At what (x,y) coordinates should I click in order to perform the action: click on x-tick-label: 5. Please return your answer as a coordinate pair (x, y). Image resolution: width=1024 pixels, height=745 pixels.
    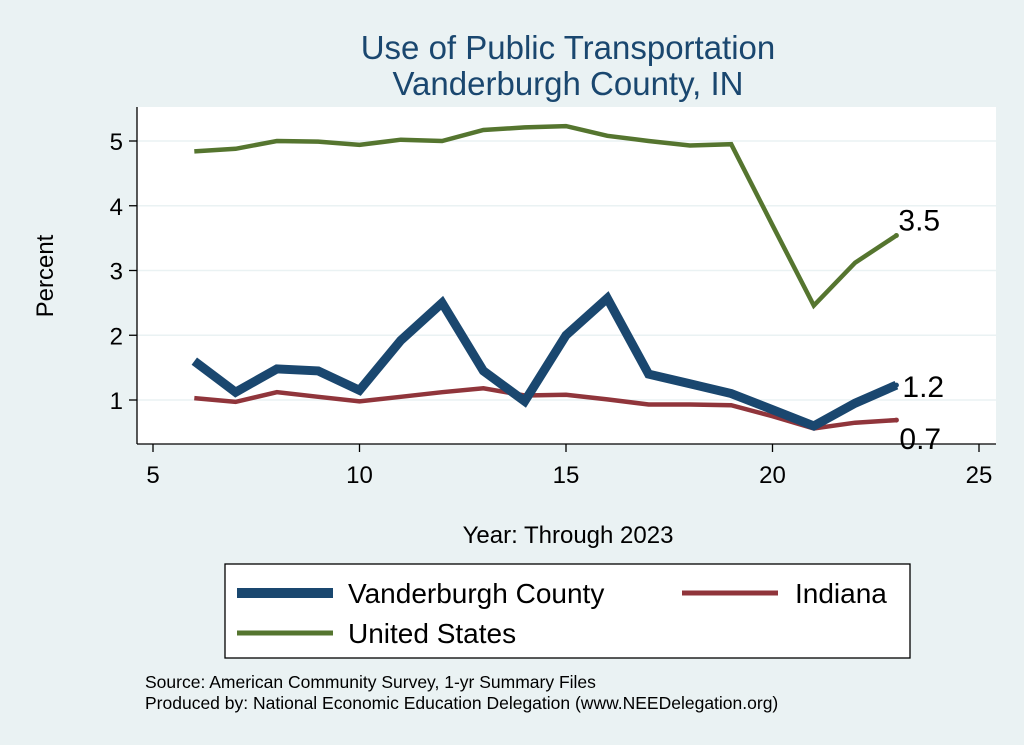
    Looking at the image, I should click on (152, 475).